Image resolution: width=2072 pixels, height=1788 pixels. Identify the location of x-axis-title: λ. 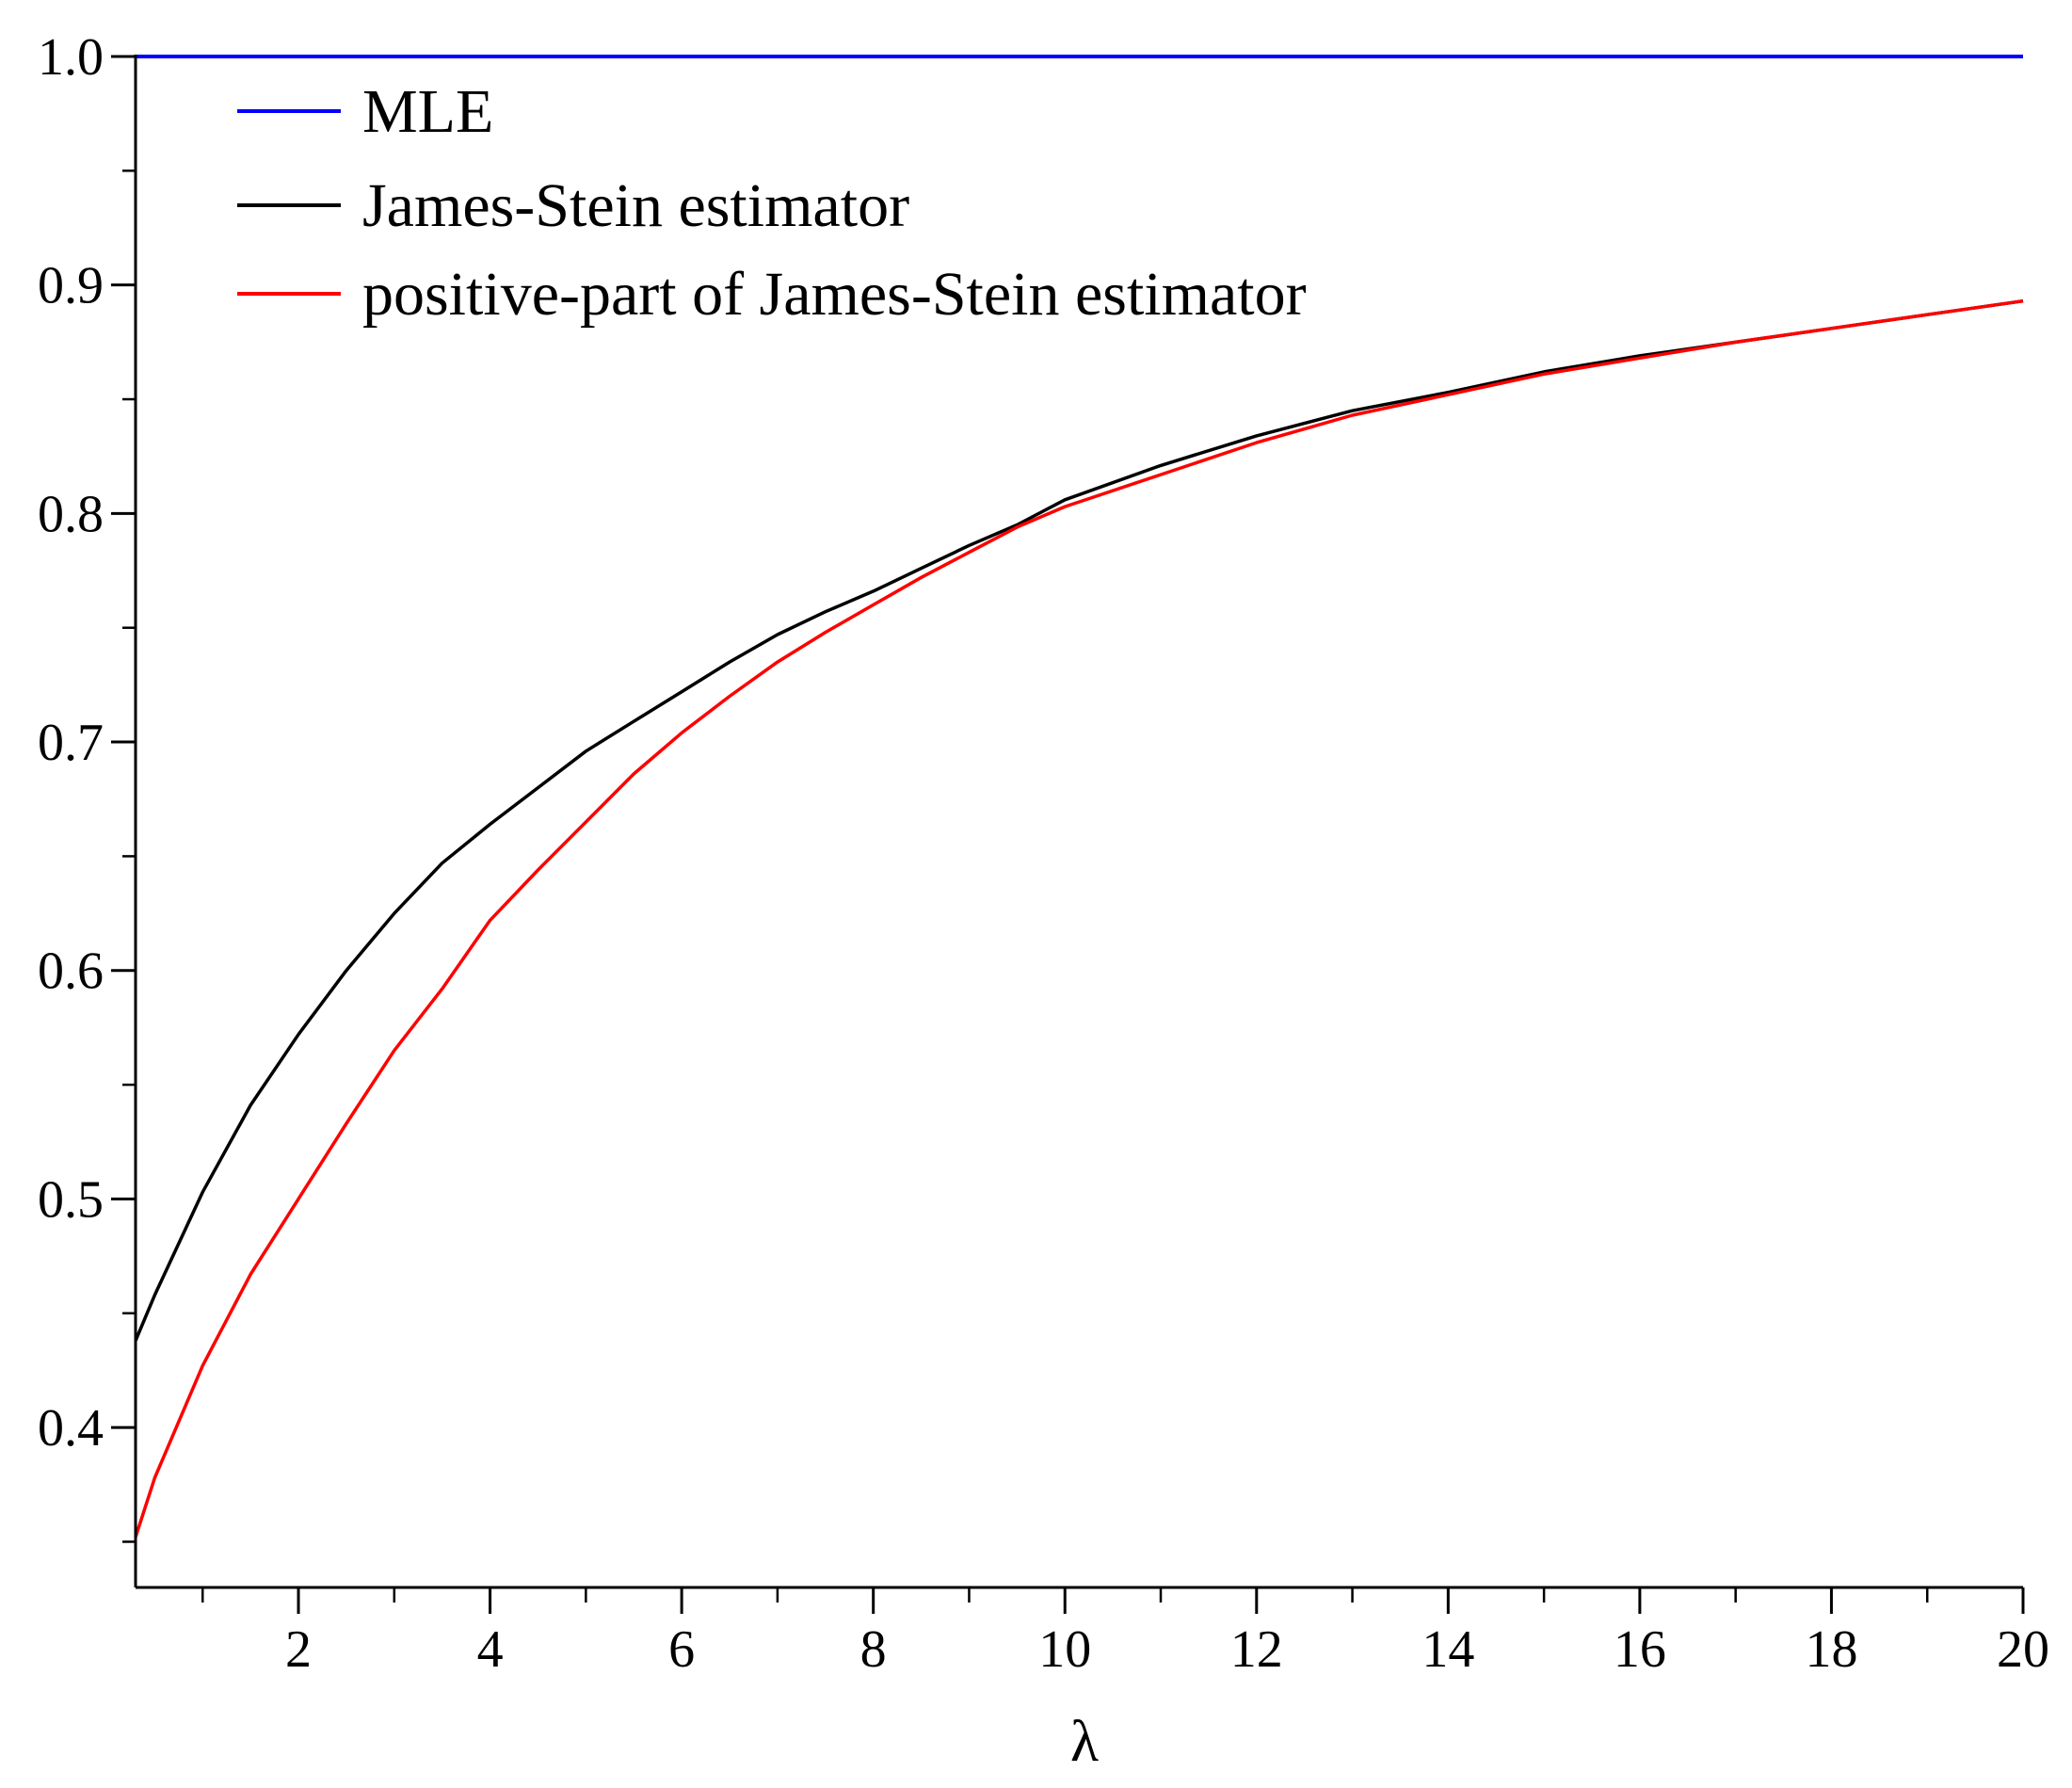
(1084, 1742).